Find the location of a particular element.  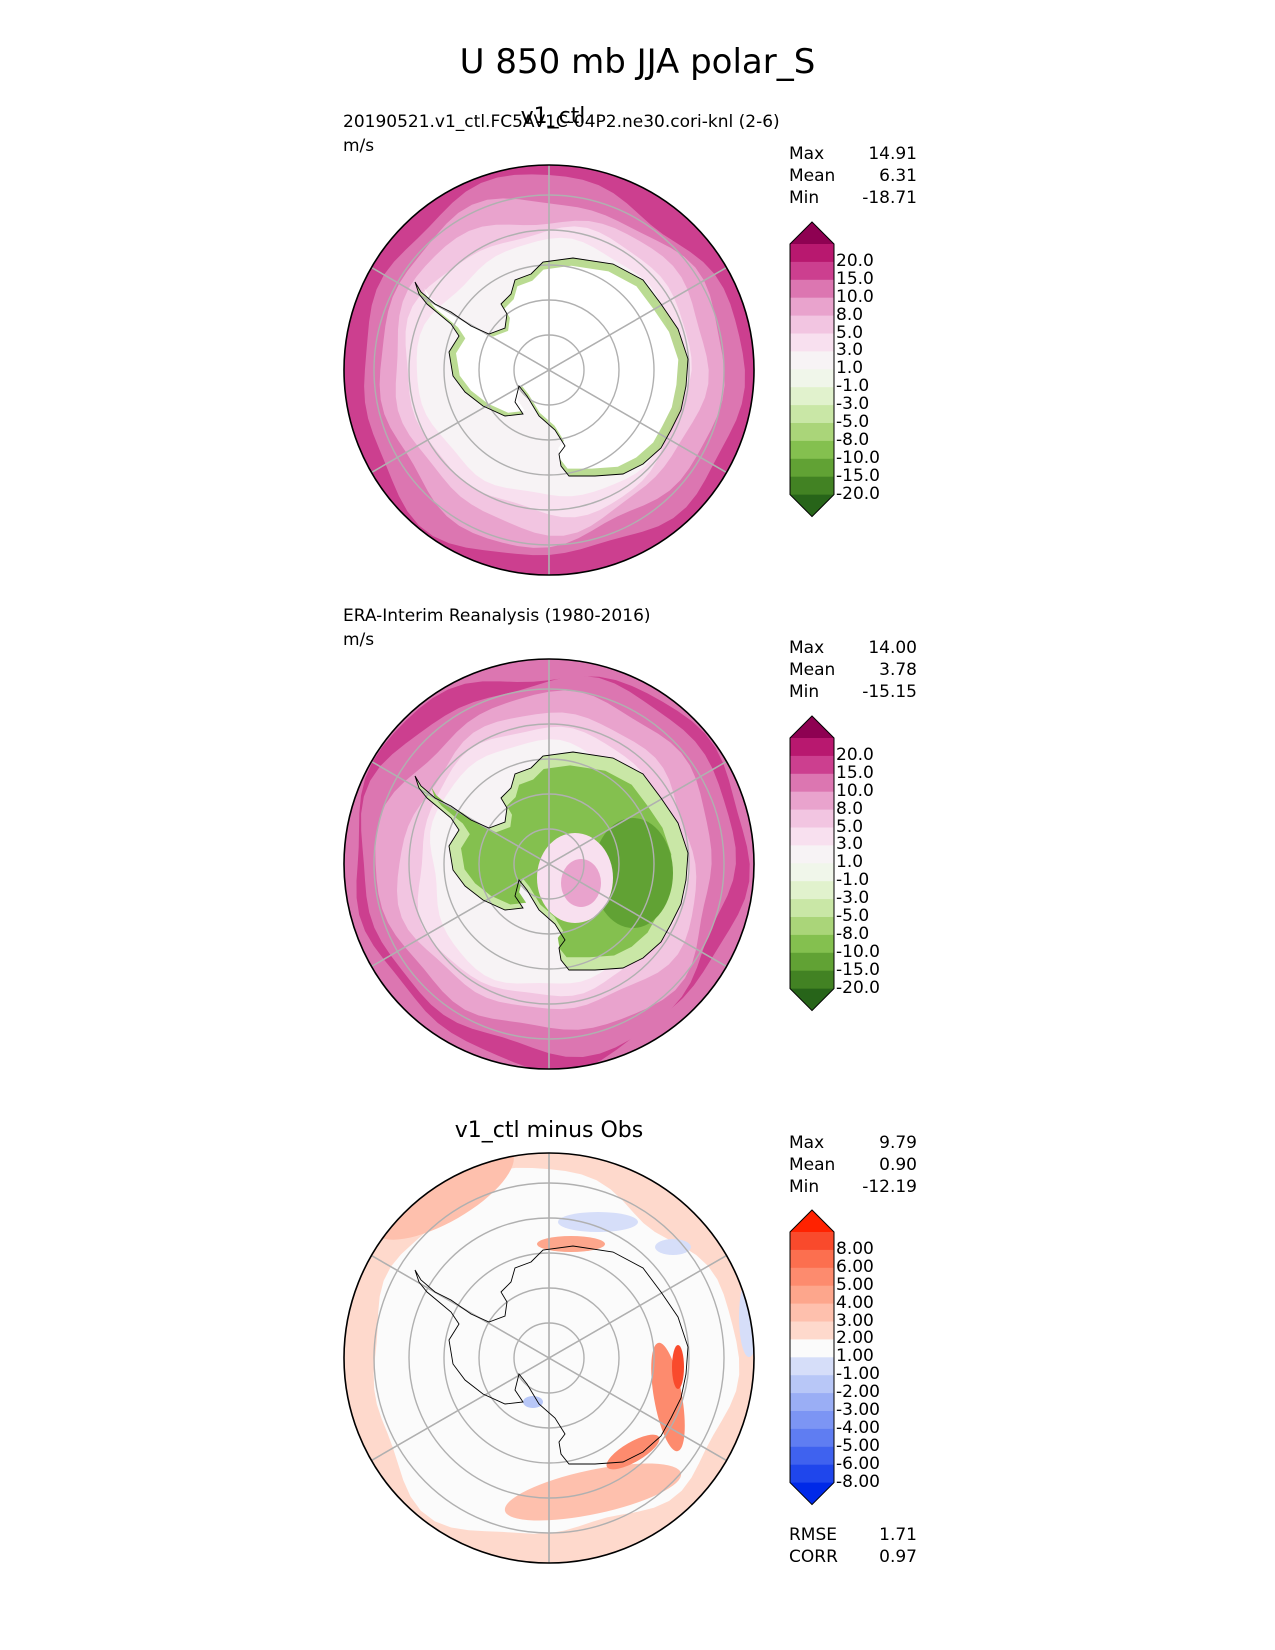

stat-mean: Mean 6.31 is located at coordinates (853, 176).